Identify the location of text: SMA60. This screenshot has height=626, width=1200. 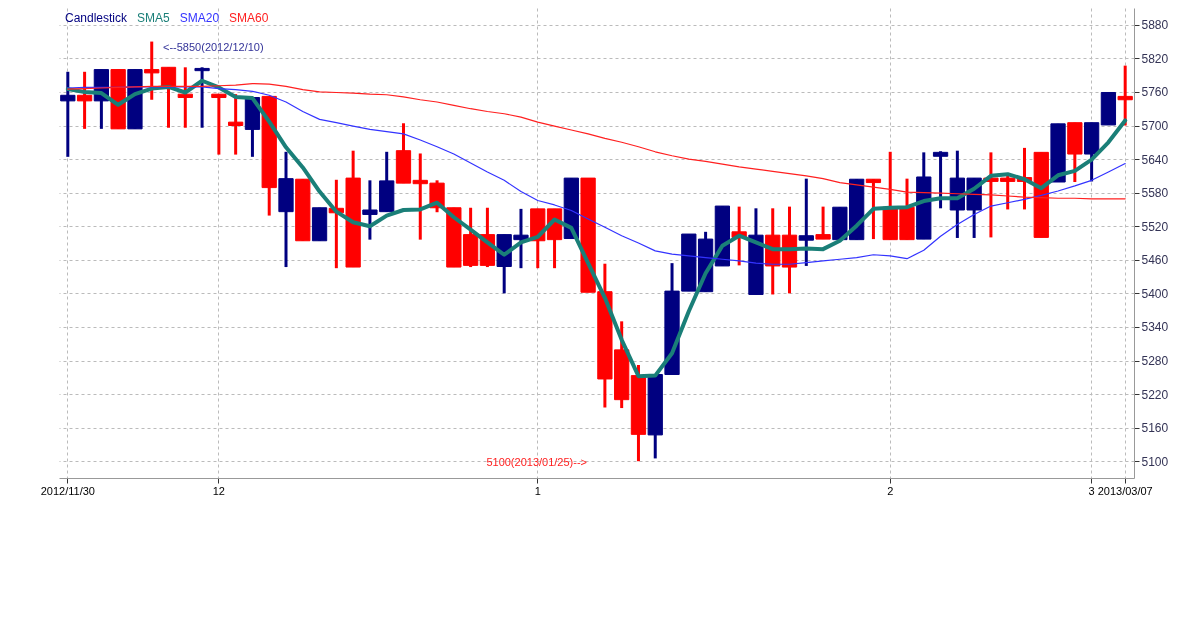
(249, 18).